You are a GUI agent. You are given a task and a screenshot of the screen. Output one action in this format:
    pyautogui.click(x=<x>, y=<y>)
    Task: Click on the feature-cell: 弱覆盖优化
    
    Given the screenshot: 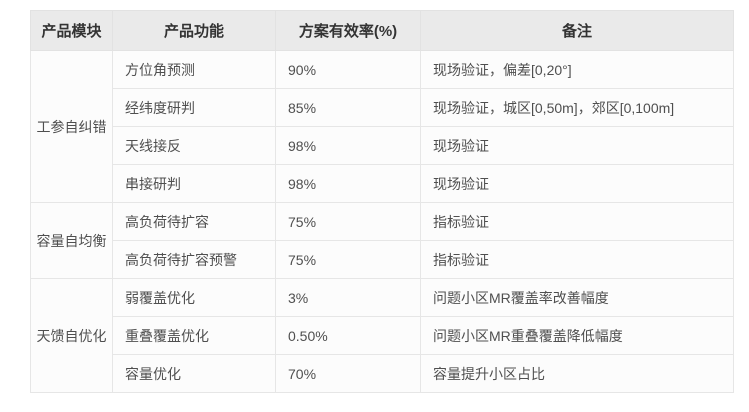 What is the action you would take?
    pyautogui.click(x=194, y=297)
    